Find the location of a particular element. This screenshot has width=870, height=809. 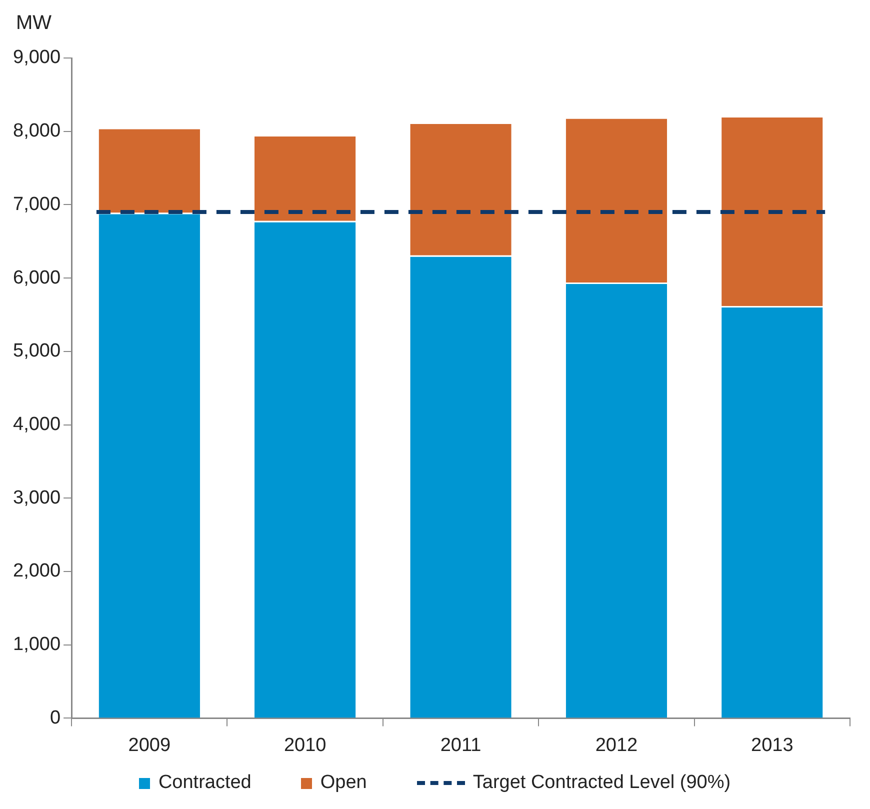

y-axis-title: MW is located at coordinates (34, 23).